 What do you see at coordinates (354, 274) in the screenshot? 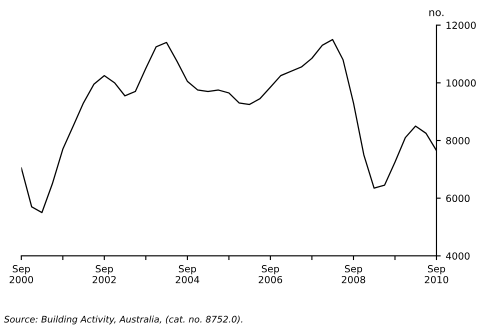
I see `x-tick-label: Sep 2008` at bounding box center [354, 274].